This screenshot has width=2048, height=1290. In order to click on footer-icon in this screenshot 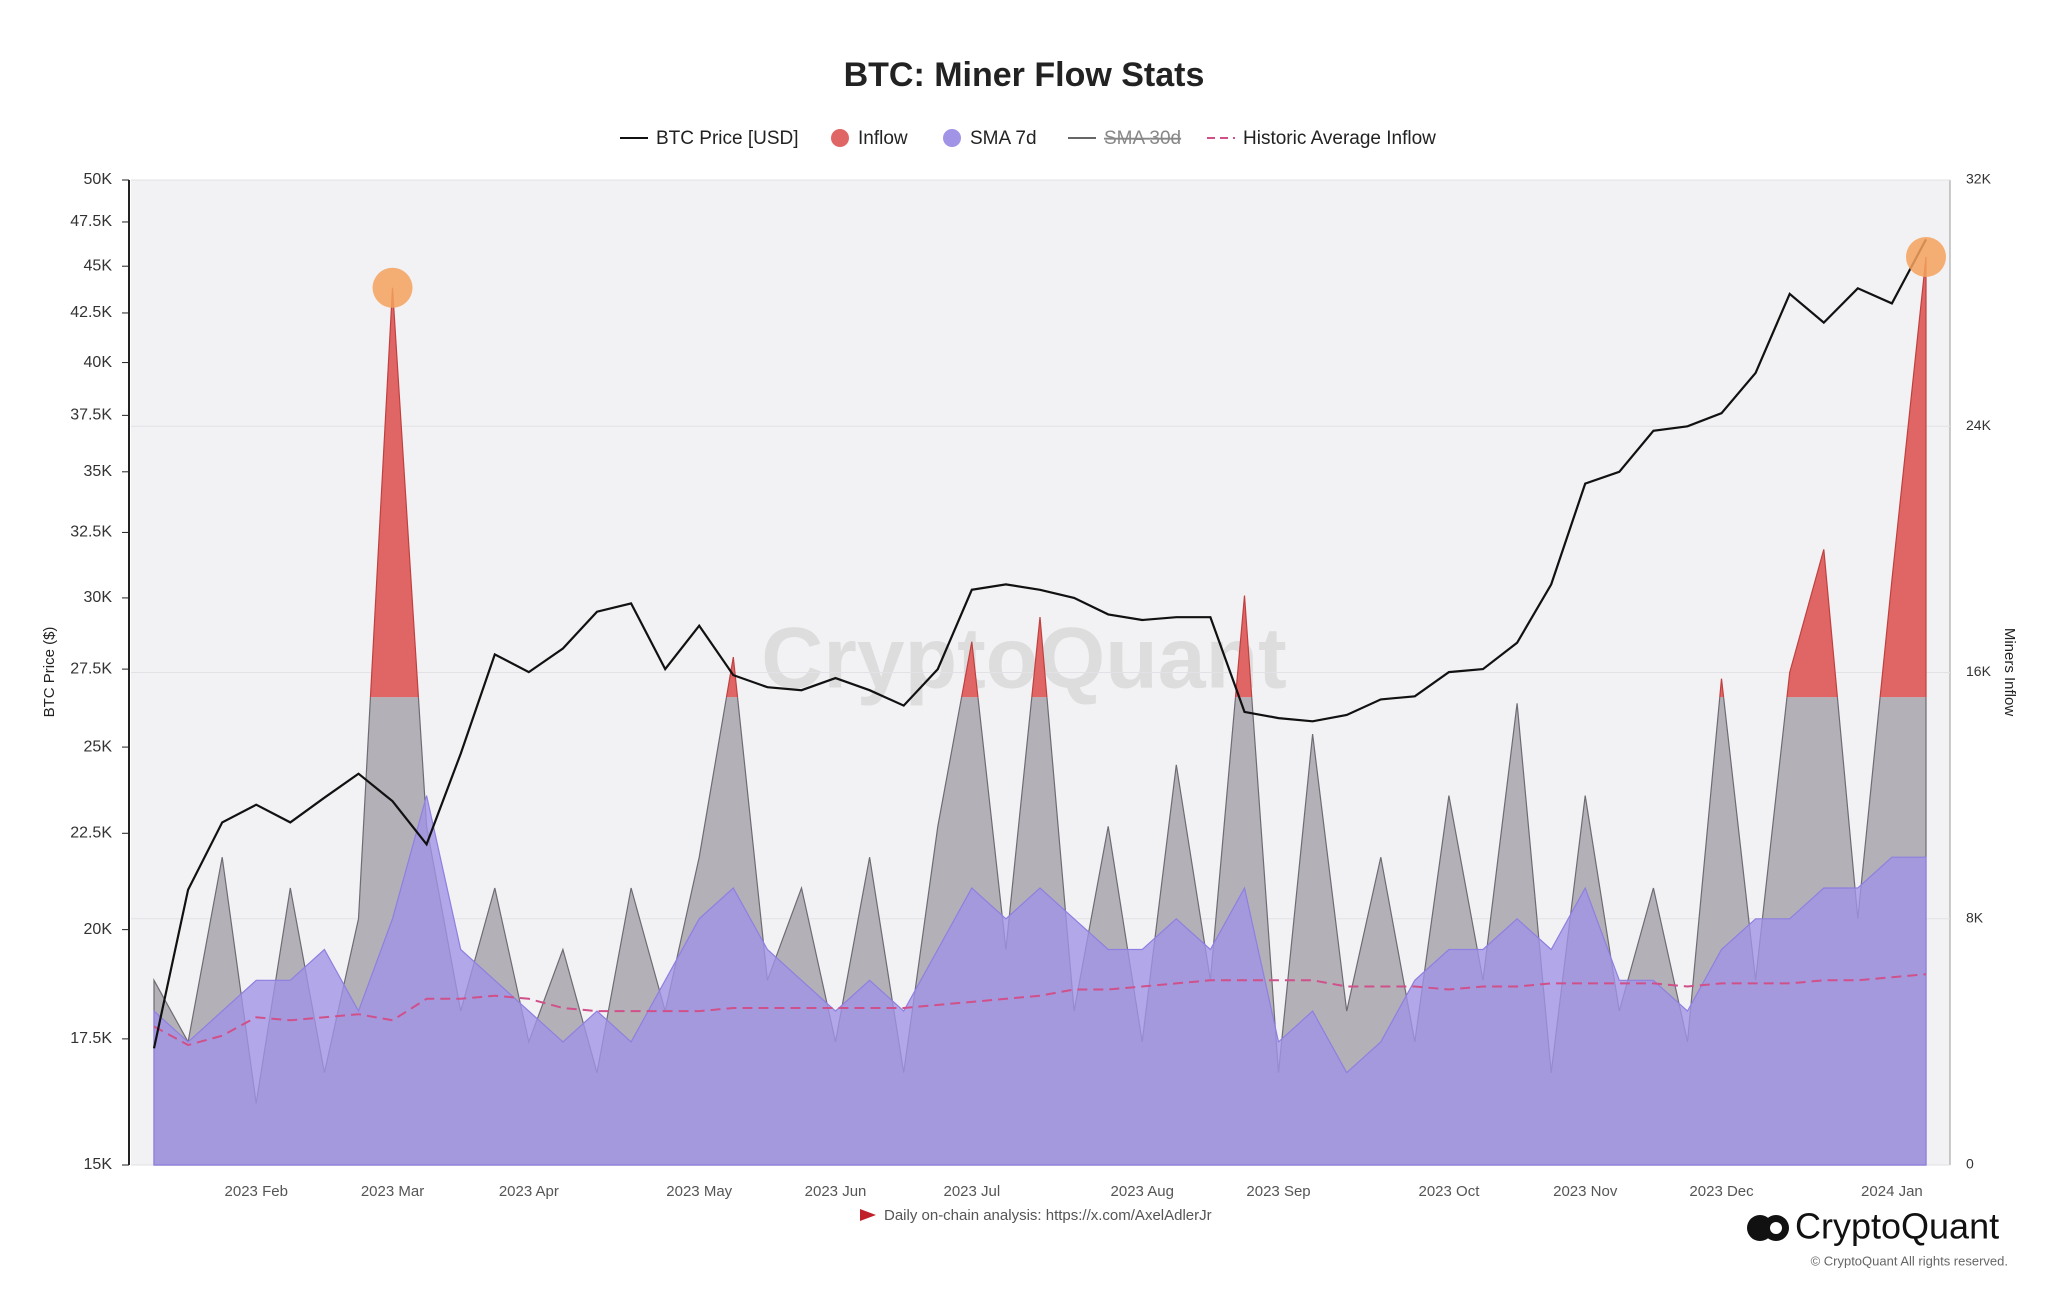, I will do `click(868, 1215)`.